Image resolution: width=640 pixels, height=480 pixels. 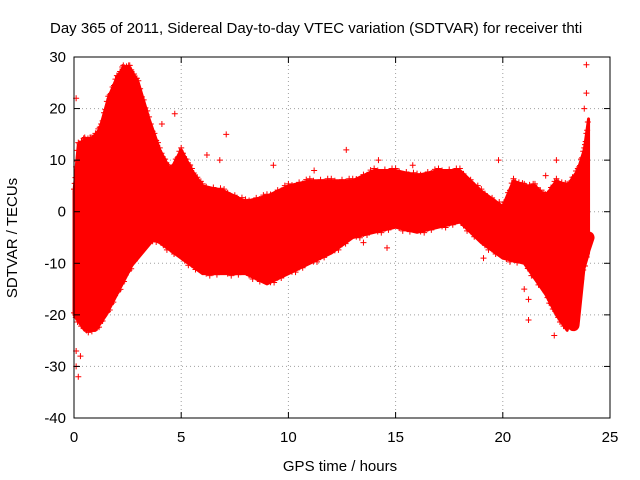 I want to click on x-tick-label: 0, so click(x=74, y=437).